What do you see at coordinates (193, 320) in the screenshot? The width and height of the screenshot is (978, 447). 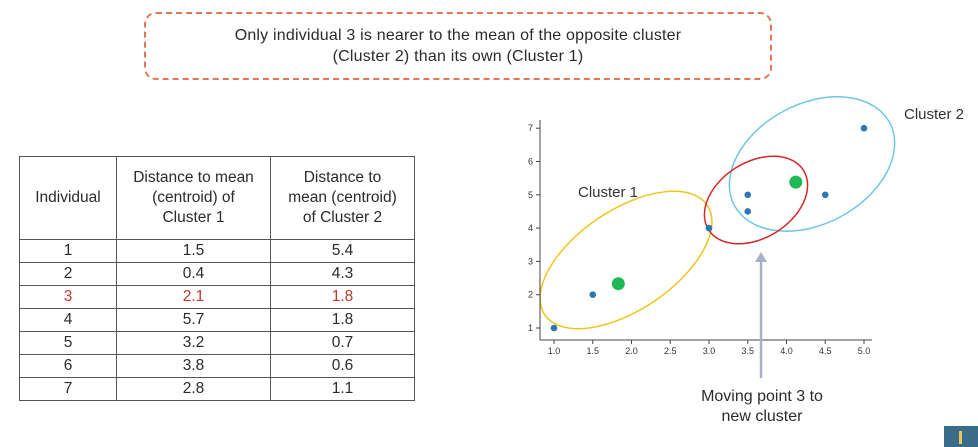 I see `cell-dist-cluster-1: 5.7` at bounding box center [193, 320].